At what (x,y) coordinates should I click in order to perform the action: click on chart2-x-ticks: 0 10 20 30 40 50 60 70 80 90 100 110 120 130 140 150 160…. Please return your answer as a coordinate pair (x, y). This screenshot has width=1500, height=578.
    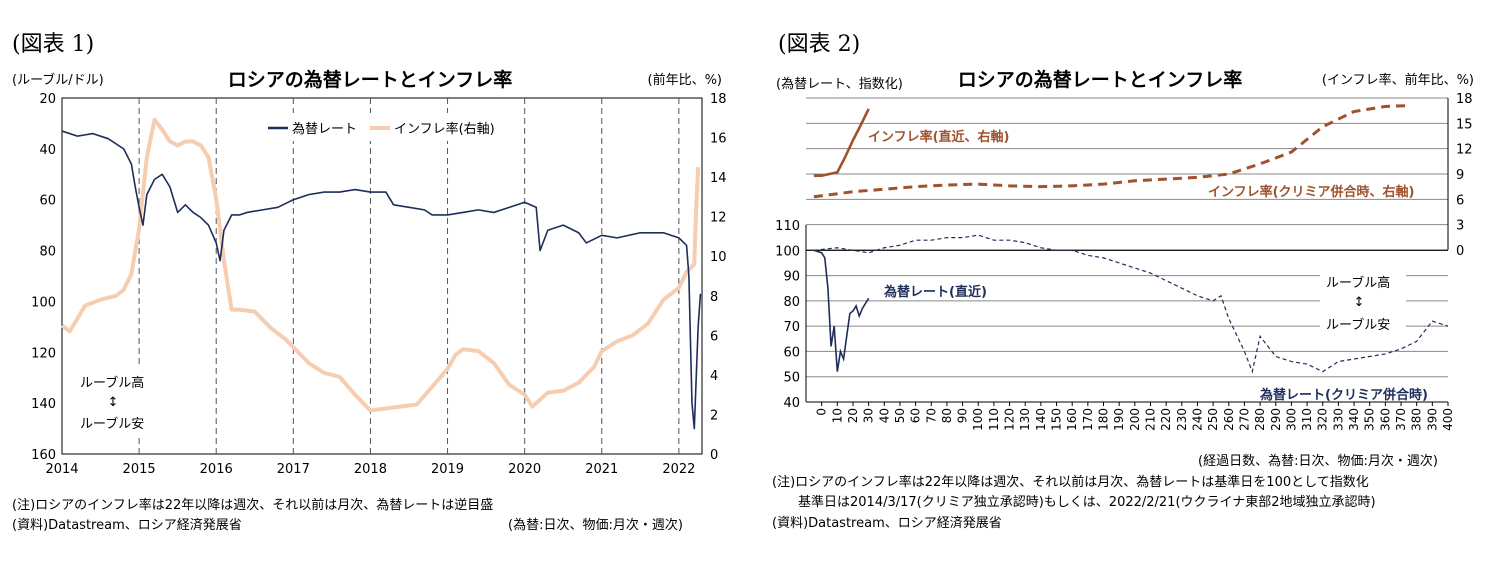
    Looking at the image, I should click on (1135, 416).